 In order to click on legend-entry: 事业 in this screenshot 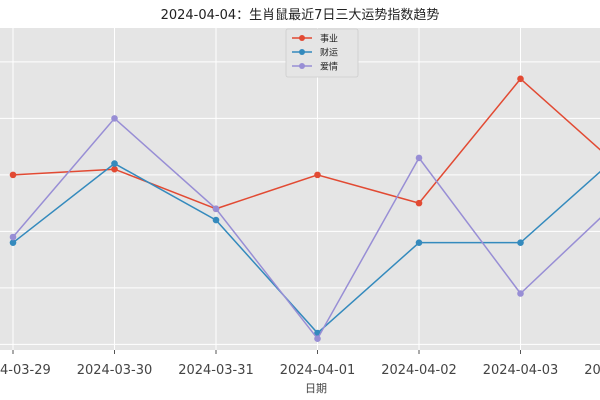, I will do `click(315, 39)`.